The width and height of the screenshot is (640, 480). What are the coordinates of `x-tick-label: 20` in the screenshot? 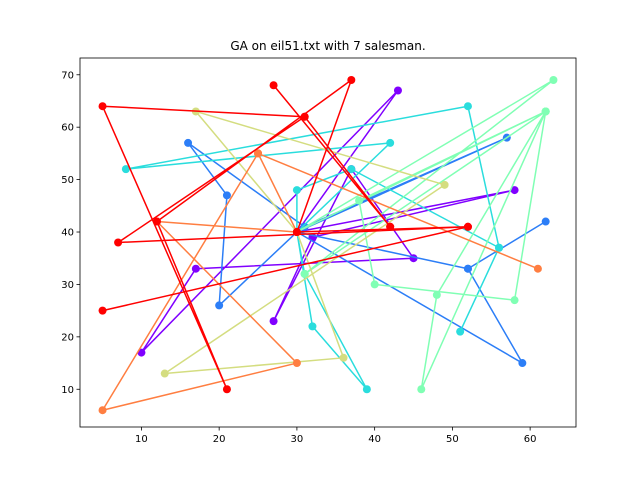 It's located at (219, 439).